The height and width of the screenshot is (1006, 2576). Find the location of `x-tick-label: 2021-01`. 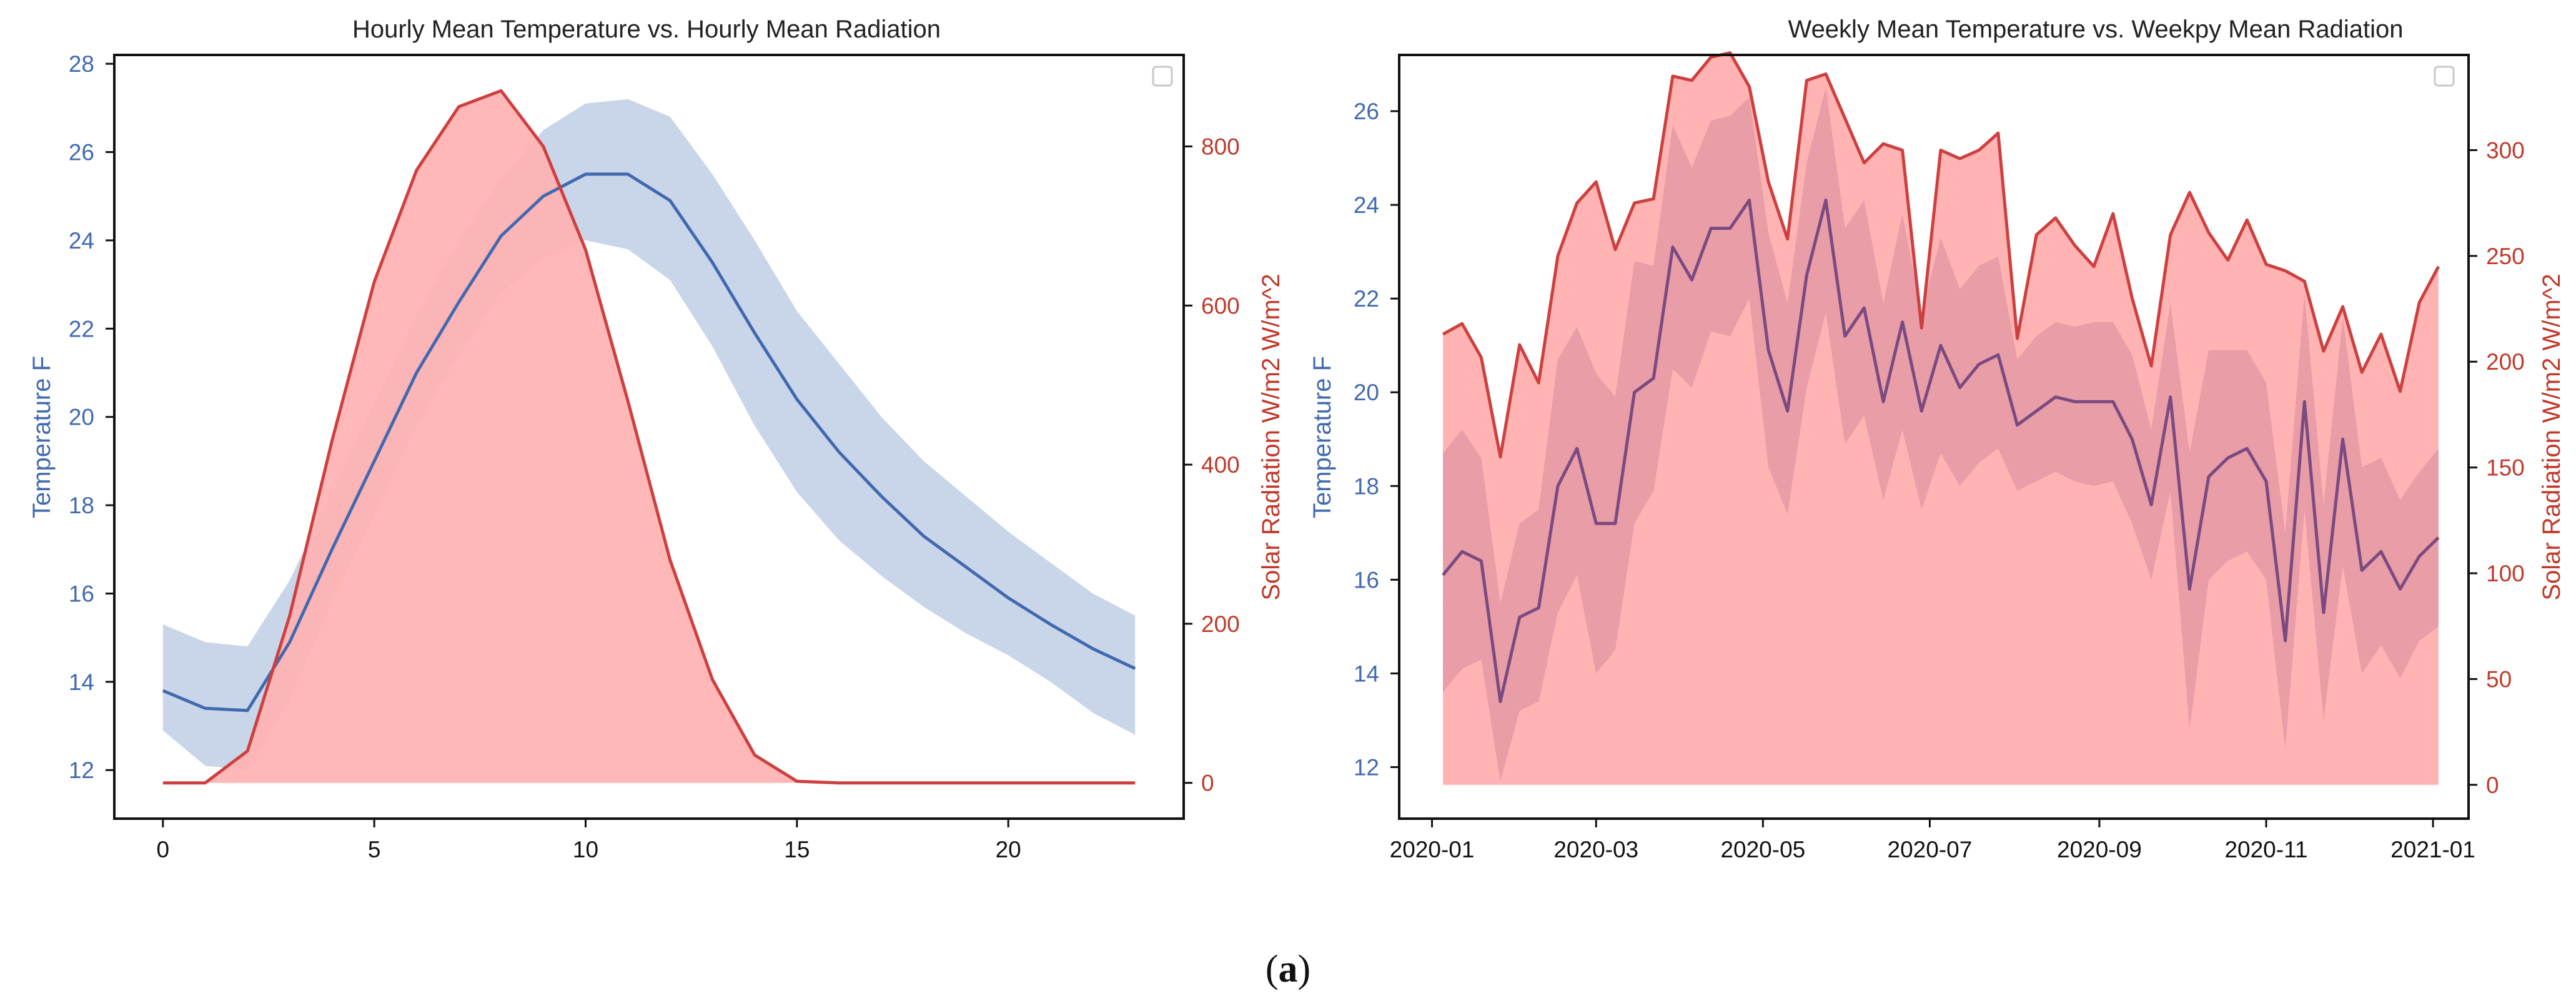

x-tick-label: 2021-01 is located at coordinates (2432, 849).